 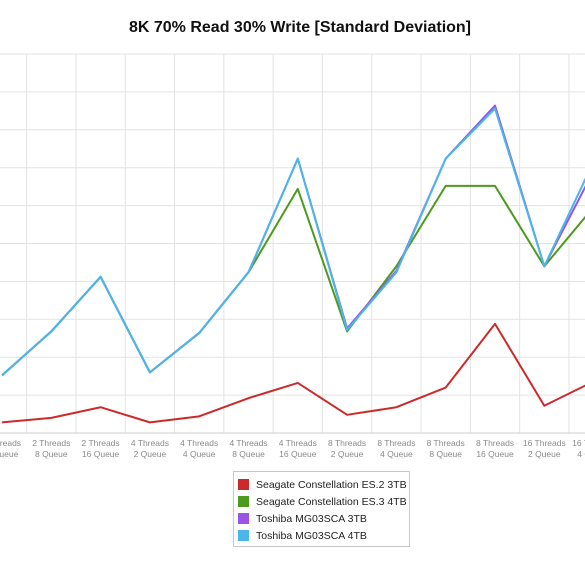 What do you see at coordinates (311, 535) in the screenshot?
I see `legend-label: Toshiba MG03SCA 4TB` at bounding box center [311, 535].